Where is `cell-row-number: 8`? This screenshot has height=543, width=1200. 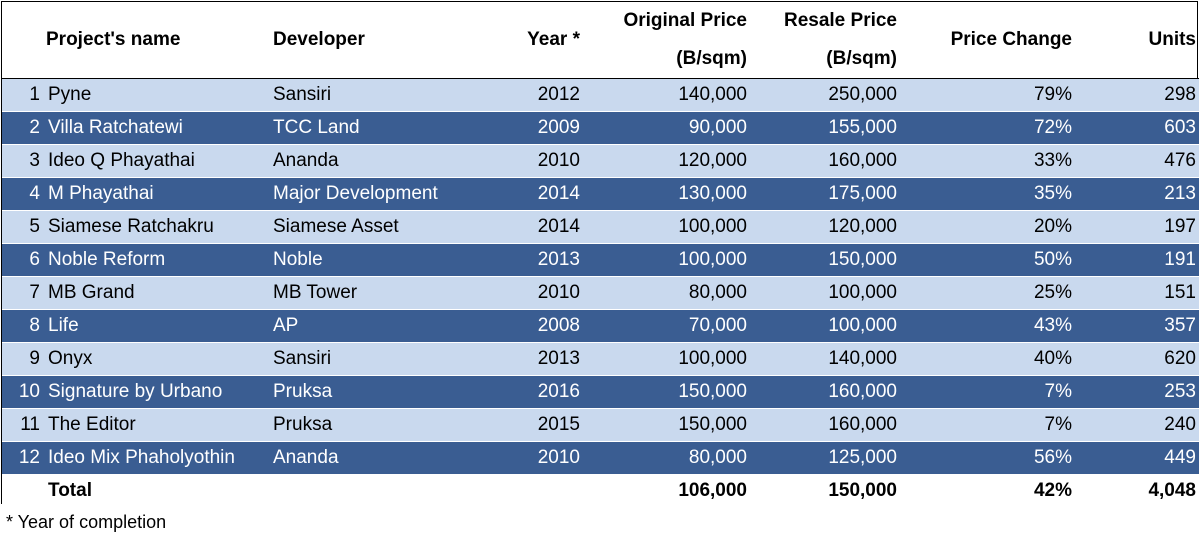 cell-row-number: 8 is located at coordinates (22, 326).